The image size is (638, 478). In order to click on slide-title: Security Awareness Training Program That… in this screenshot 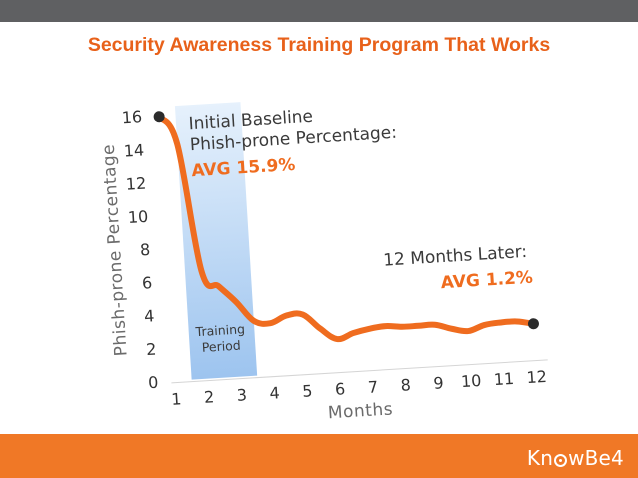, I will do `click(319, 45)`.